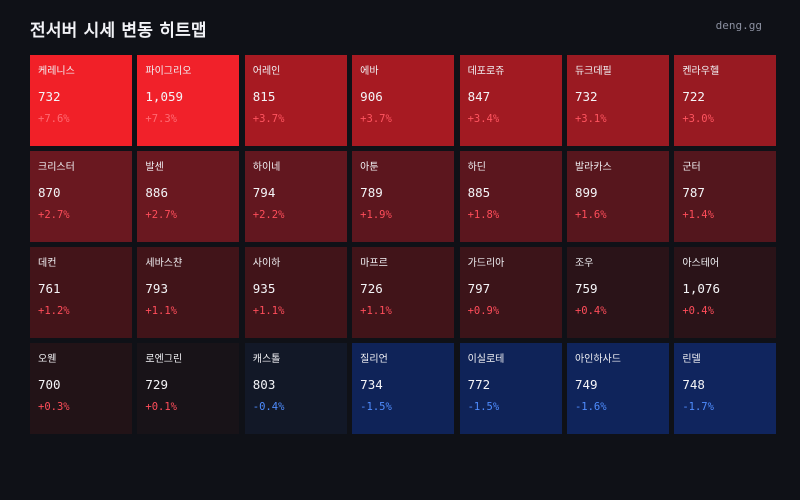  What do you see at coordinates (510, 292) in the screenshot?
I see `server-tile: 가드리아 797 +0.9%` at bounding box center [510, 292].